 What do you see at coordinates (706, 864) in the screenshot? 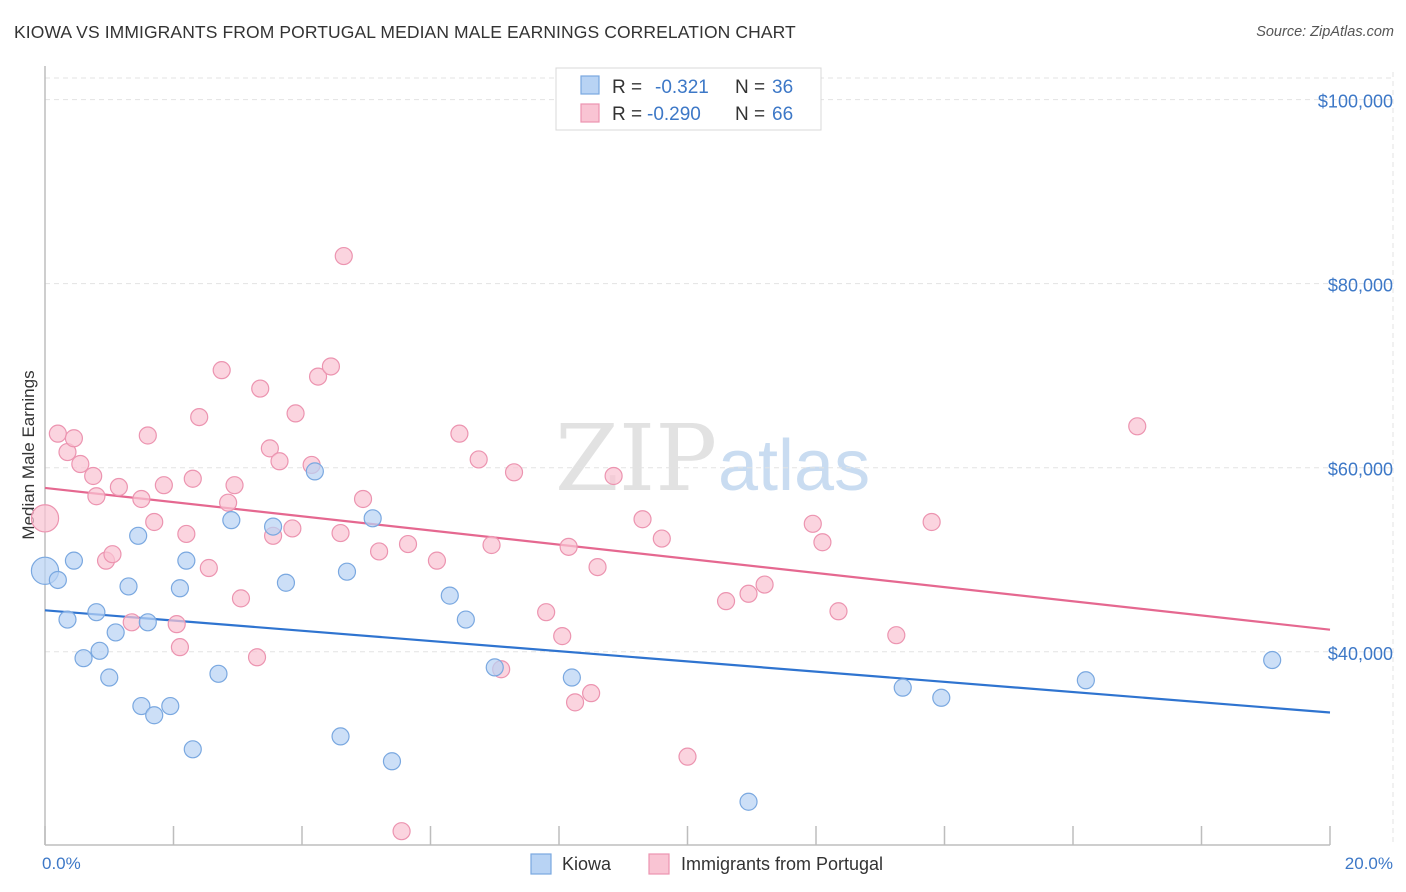
I see `series-legend: Kiowa Immigrants from Portugal` at bounding box center [706, 864].